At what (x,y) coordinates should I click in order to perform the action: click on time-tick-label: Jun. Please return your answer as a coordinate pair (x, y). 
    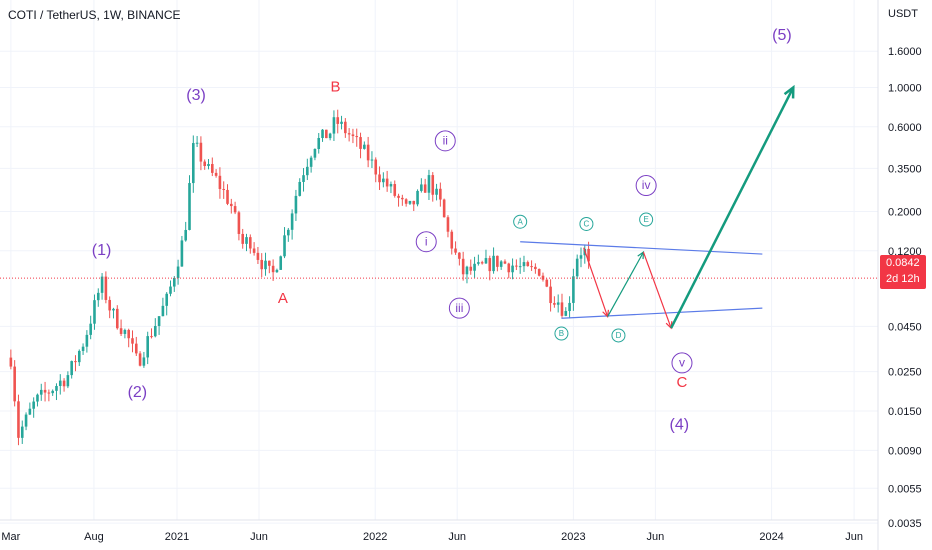
    Looking at the image, I should click on (457, 537).